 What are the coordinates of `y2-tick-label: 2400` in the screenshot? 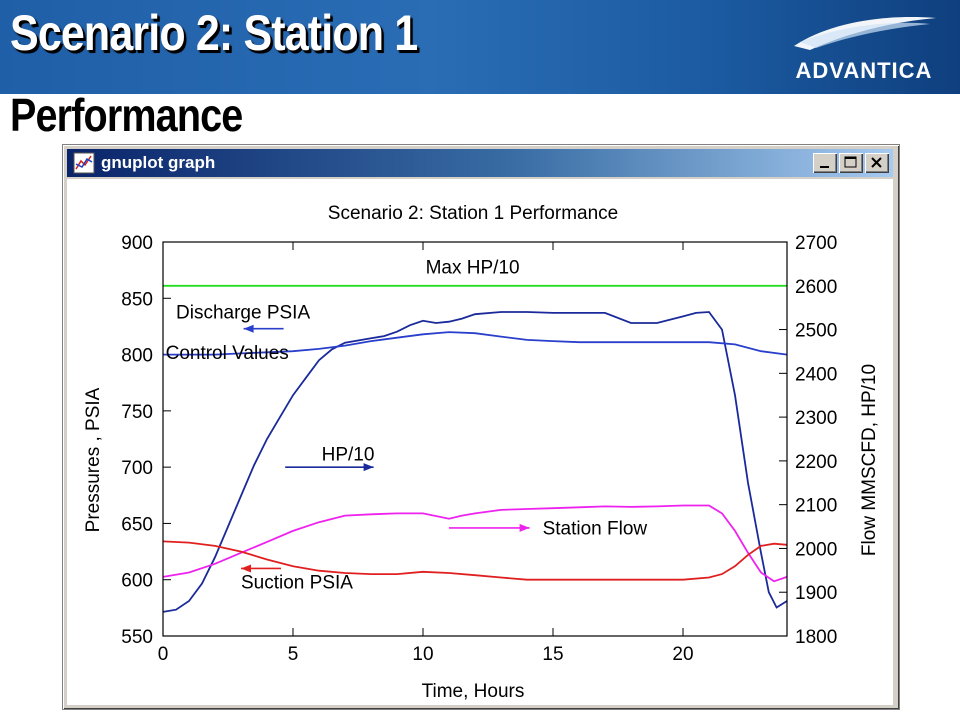 It's located at (816, 374).